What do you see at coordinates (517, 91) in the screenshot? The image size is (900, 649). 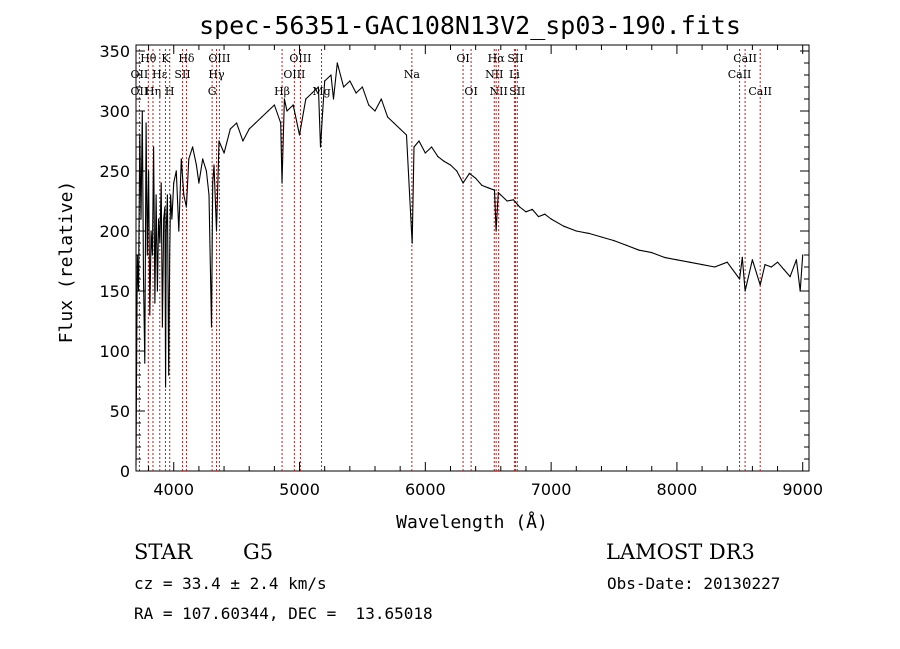 I see `line-label-26: SII` at bounding box center [517, 91].